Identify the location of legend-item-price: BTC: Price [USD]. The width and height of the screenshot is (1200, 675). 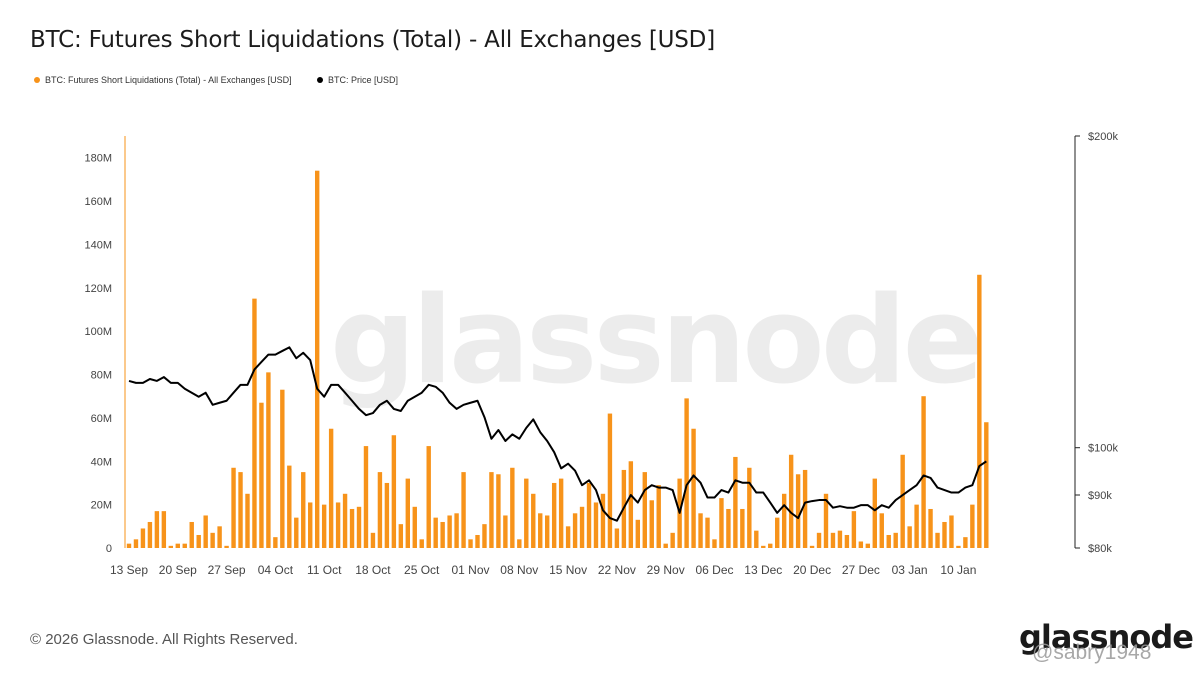
(357, 80).